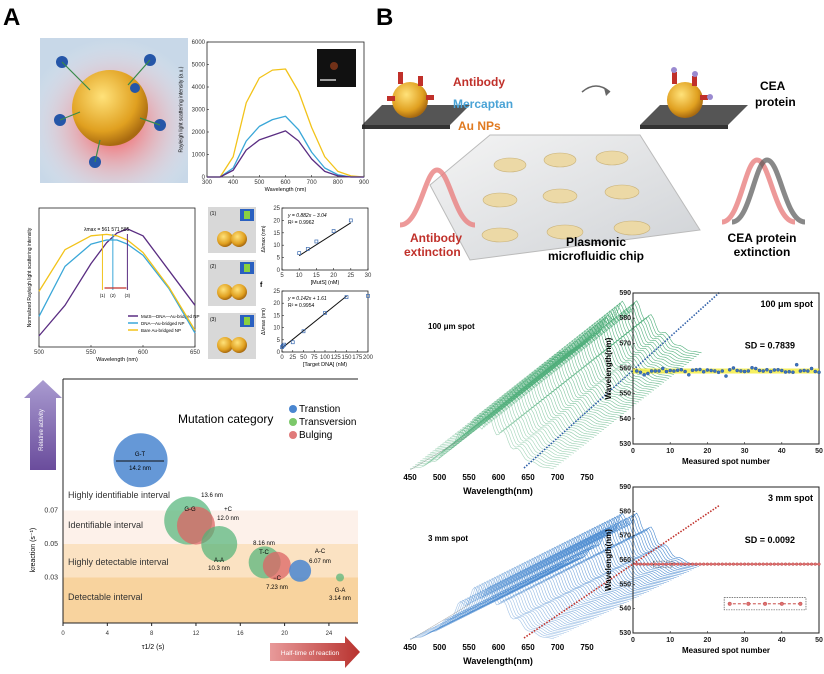  What do you see at coordinates (228, 519) in the screenshot?
I see `bubble-size-label: 12.0 nm` at bounding box center [228, 519].